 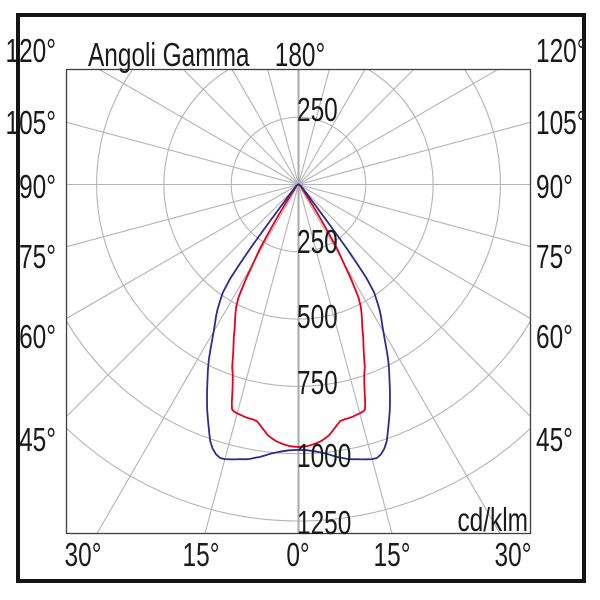 I want to click on ring-label-750: 750, so click(x=317, y=382).